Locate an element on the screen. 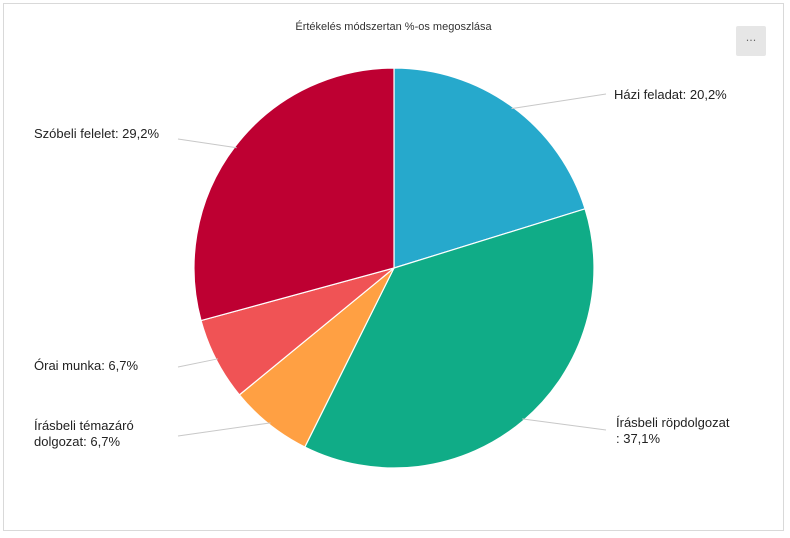 The width and height of the screenshot is (790, 538). chart-title: Értékelés módszertan %-os megoszlása is located at coordinates (393, 27).